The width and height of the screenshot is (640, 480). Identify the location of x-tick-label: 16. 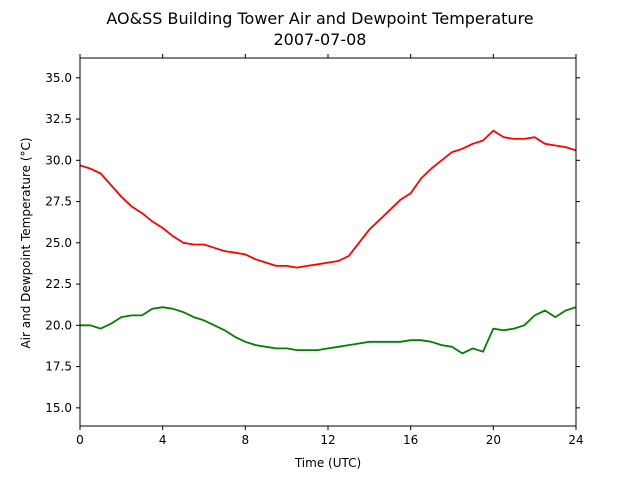
(410, 440).